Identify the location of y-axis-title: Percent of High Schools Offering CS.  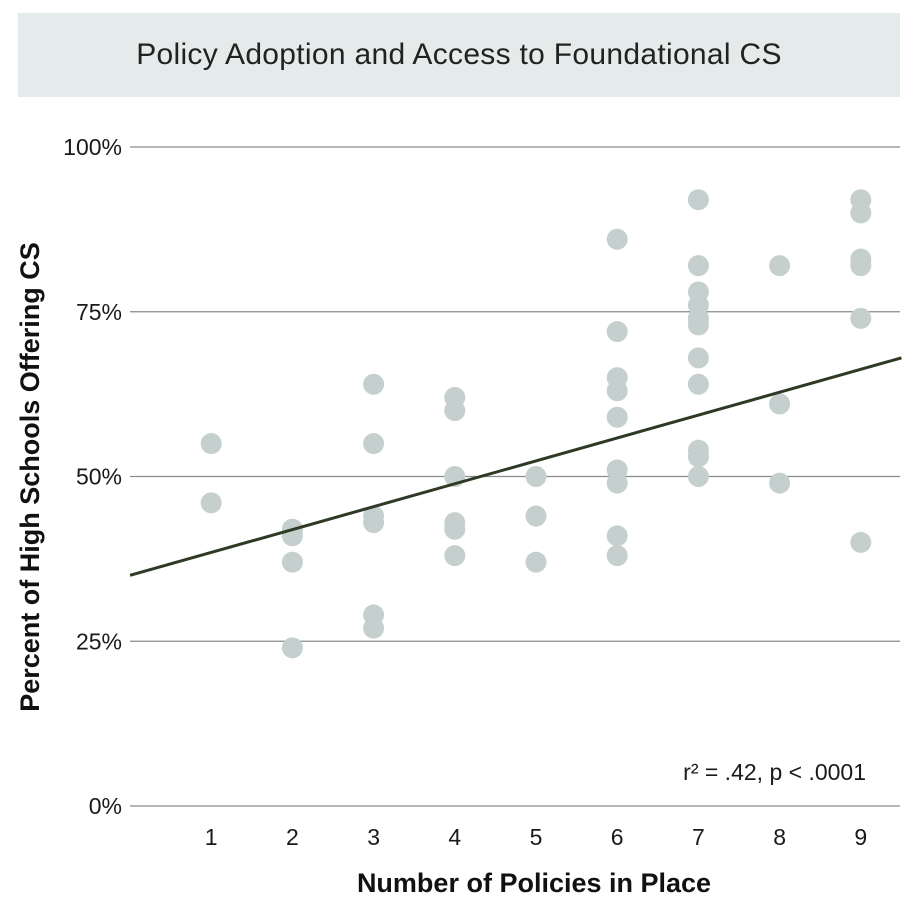
(30, 477).